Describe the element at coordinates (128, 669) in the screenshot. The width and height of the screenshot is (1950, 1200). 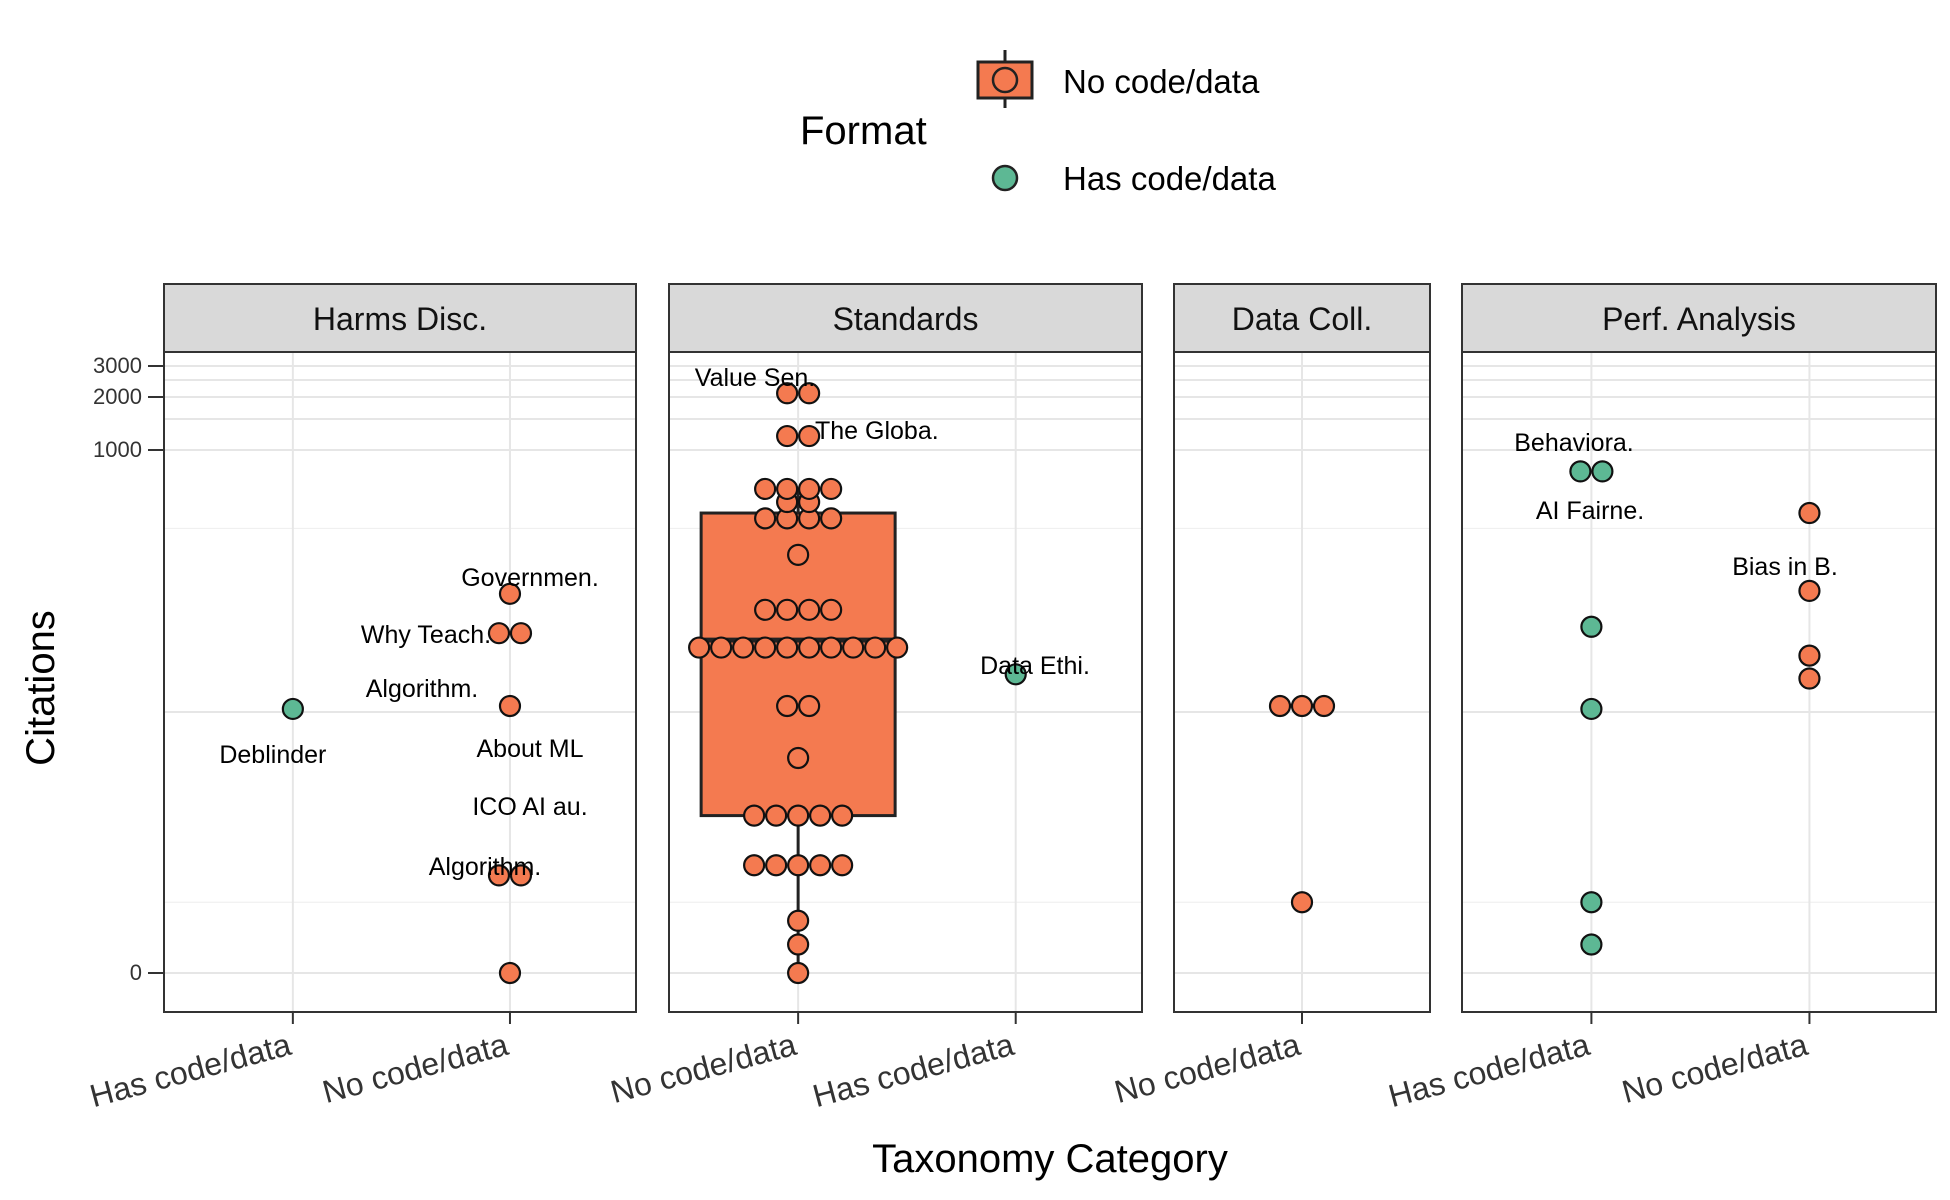
I see `y-tick-labels: 0 1000 2000 3000` at that location.